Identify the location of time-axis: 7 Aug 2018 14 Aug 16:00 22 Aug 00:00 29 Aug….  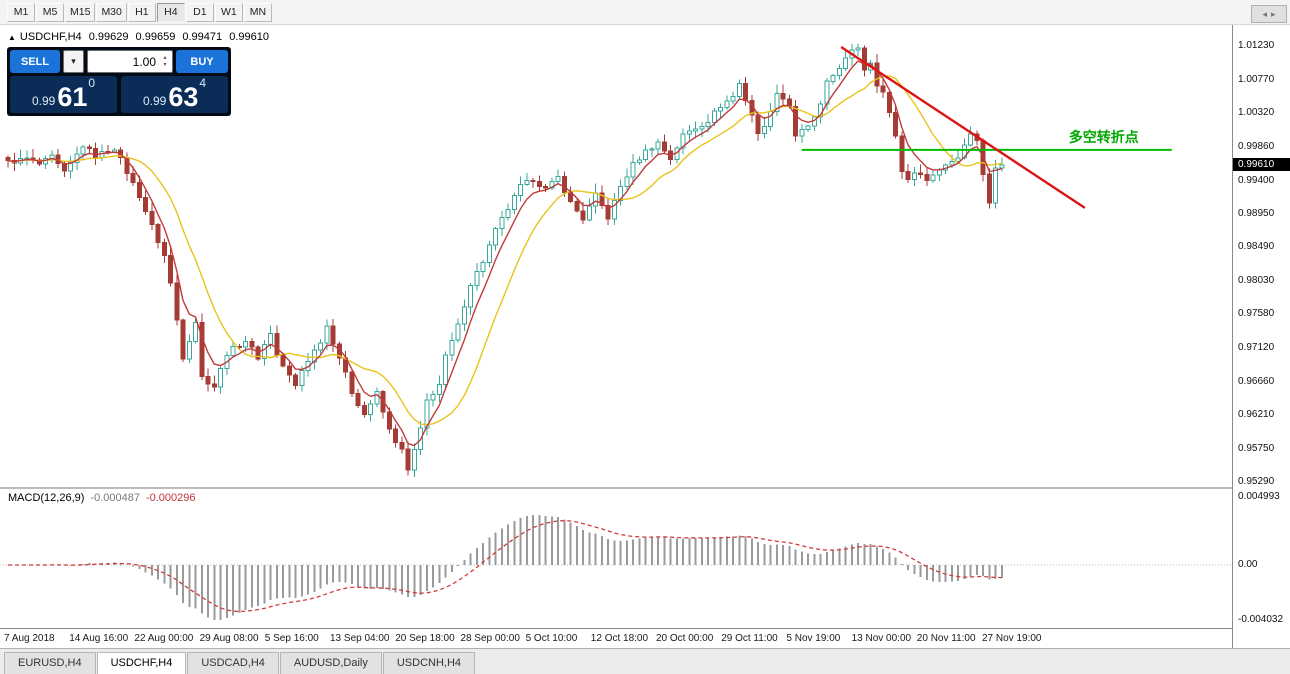
(616, 638).